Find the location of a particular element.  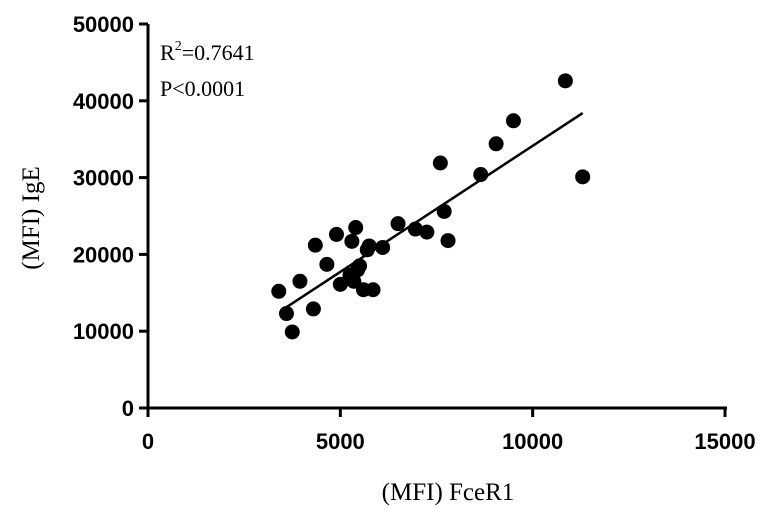

r-squared-annotation: R2=0.7641 is located at coordinates (207, 52).